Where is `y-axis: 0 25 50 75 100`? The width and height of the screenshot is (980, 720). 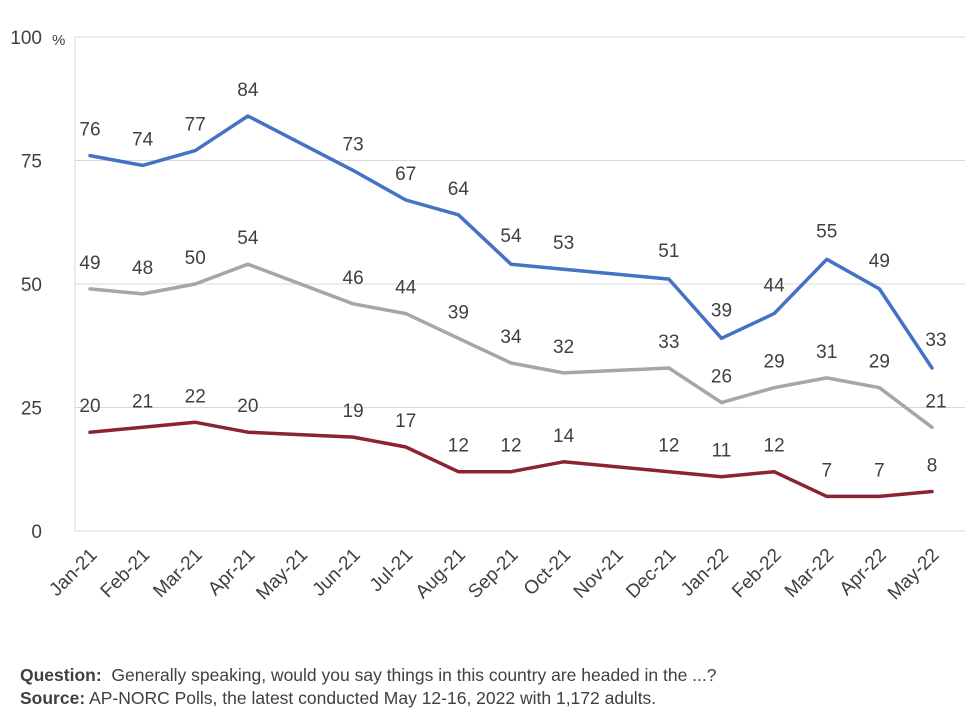 y-axis: 0 25 50 75 100 is located at coordinates (26, 285).